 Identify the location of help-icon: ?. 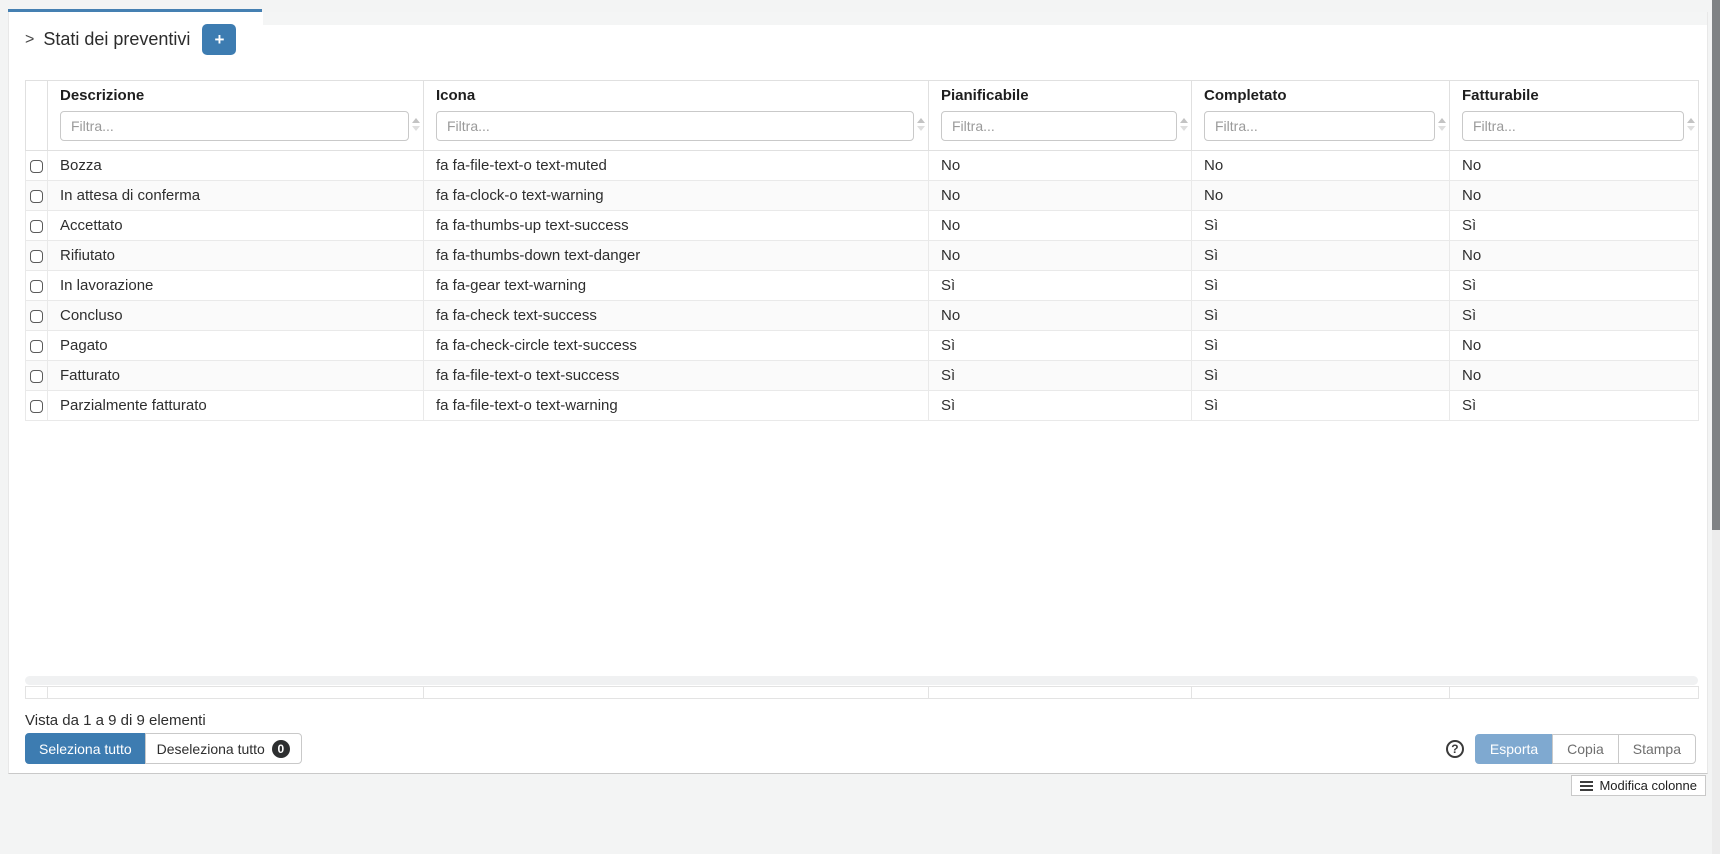
(1454, 749).